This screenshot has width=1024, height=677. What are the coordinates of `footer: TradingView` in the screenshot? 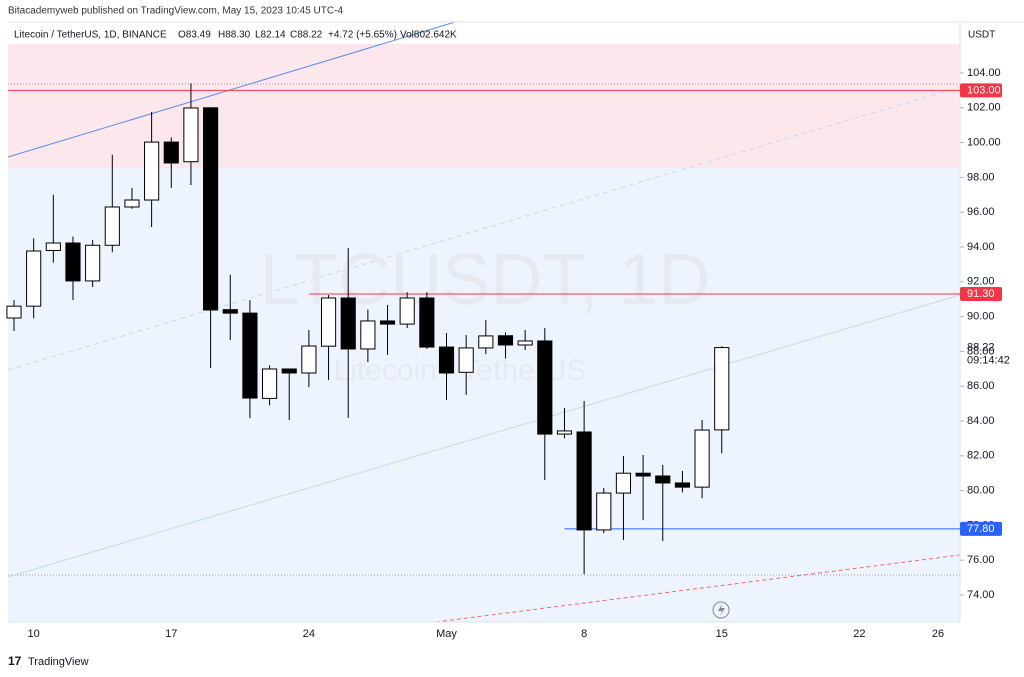 It's located at (58, 662).